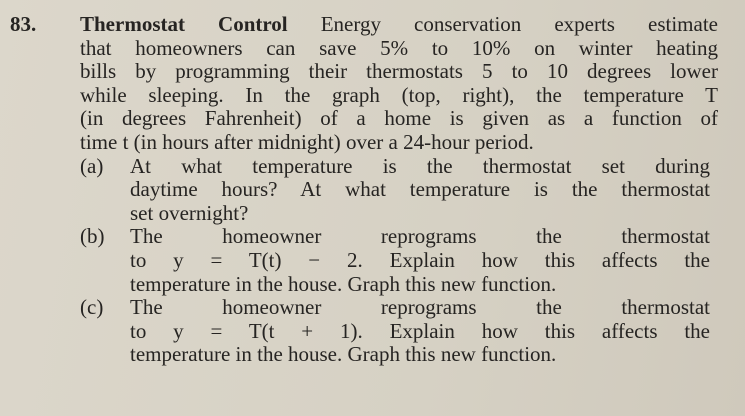 The height and width of the screenshot is (416, 745). I want to click on text-line: set overnight?, so click(189, 212).